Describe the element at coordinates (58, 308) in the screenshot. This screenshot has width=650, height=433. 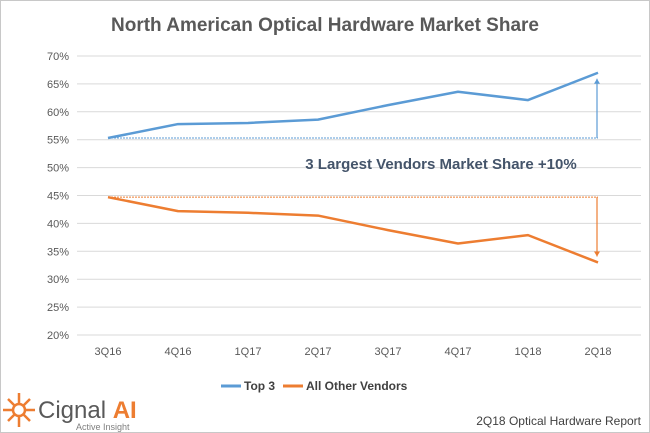
I see `y-tick-label: 25%` at that location.